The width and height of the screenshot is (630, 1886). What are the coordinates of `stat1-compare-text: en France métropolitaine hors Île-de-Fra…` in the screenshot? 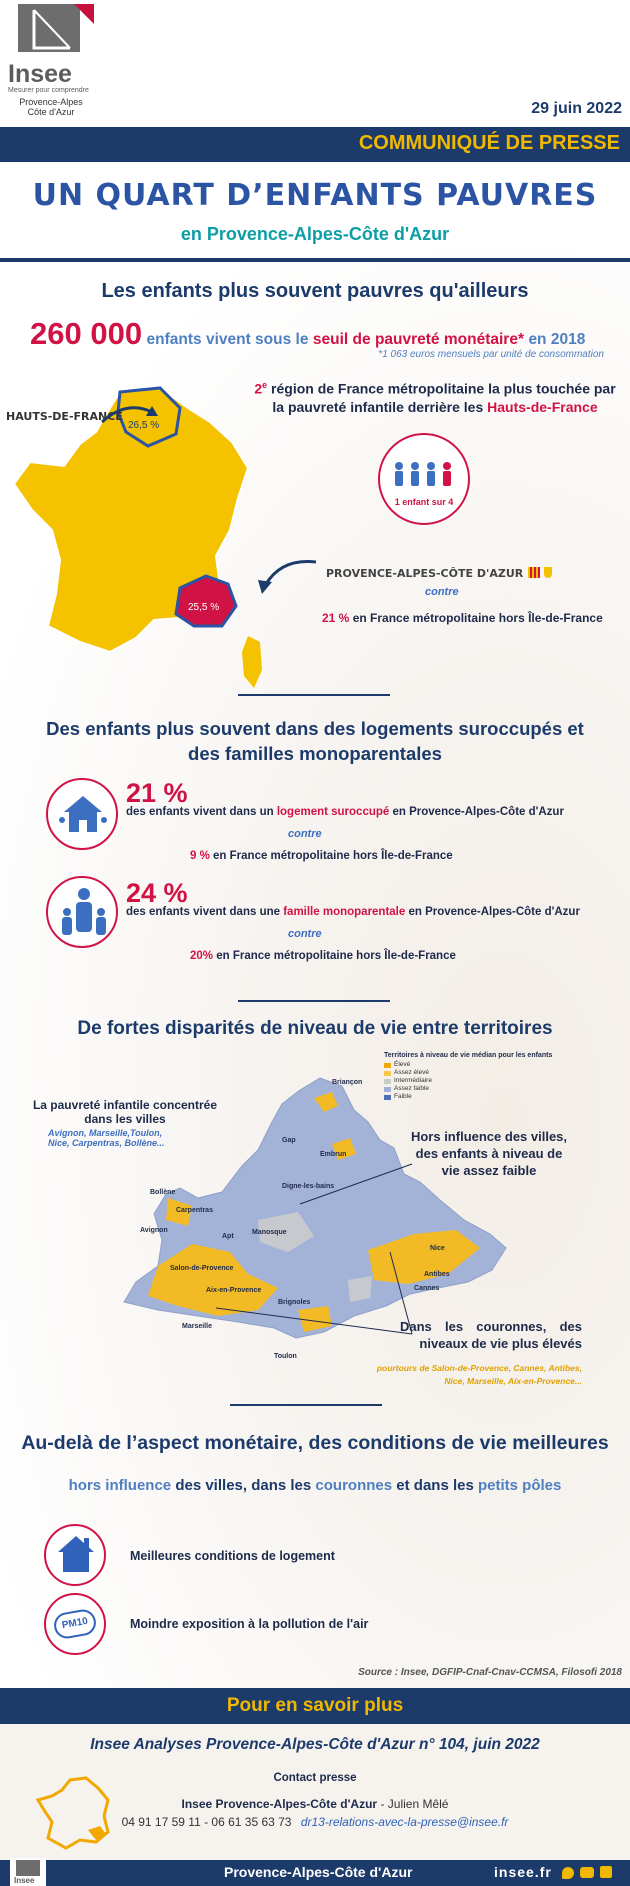 It's located at (333, 856).